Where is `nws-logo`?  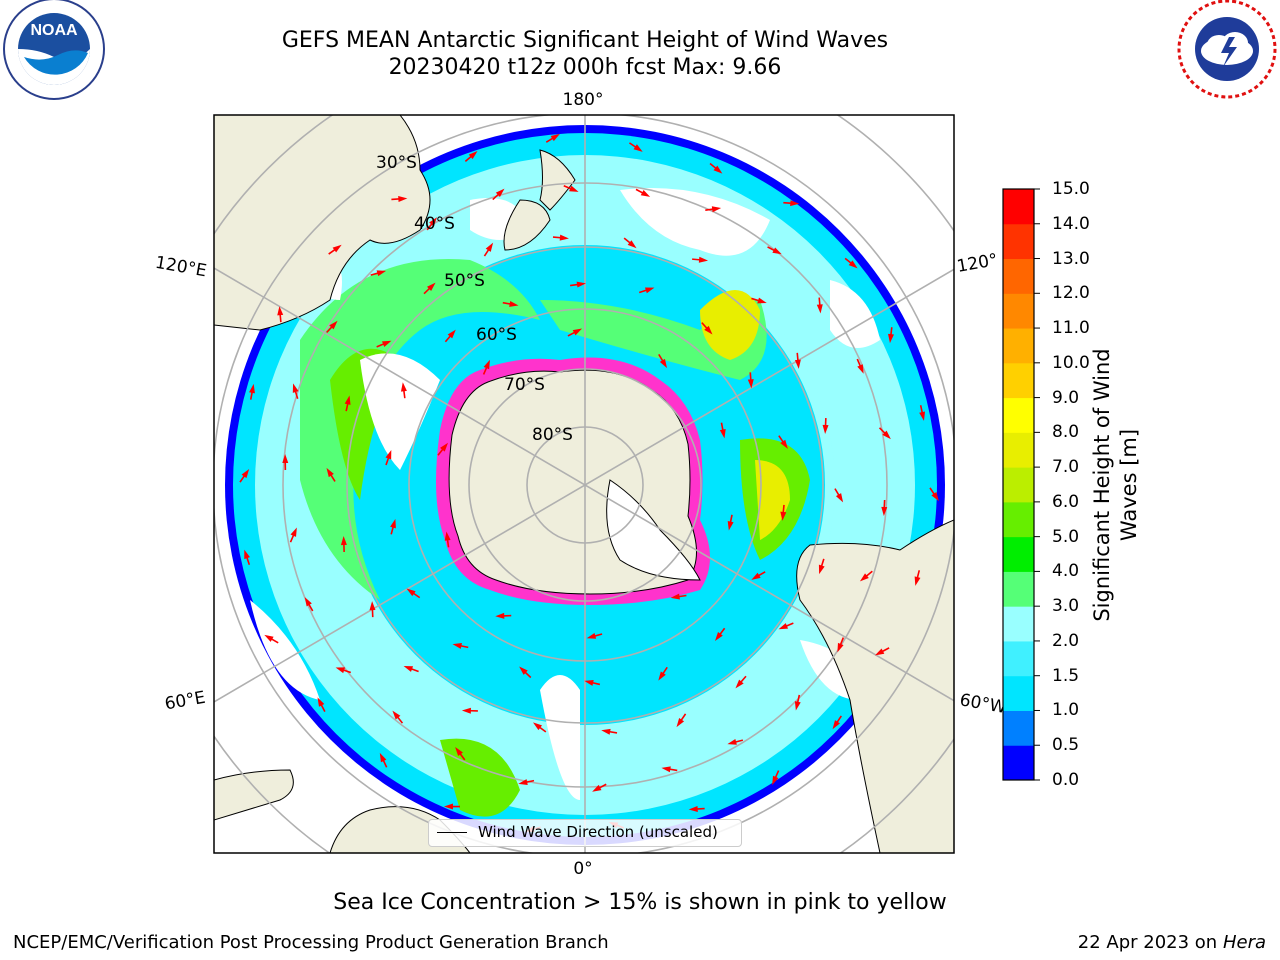
nws-logo is located at coordinates (1227, 49).